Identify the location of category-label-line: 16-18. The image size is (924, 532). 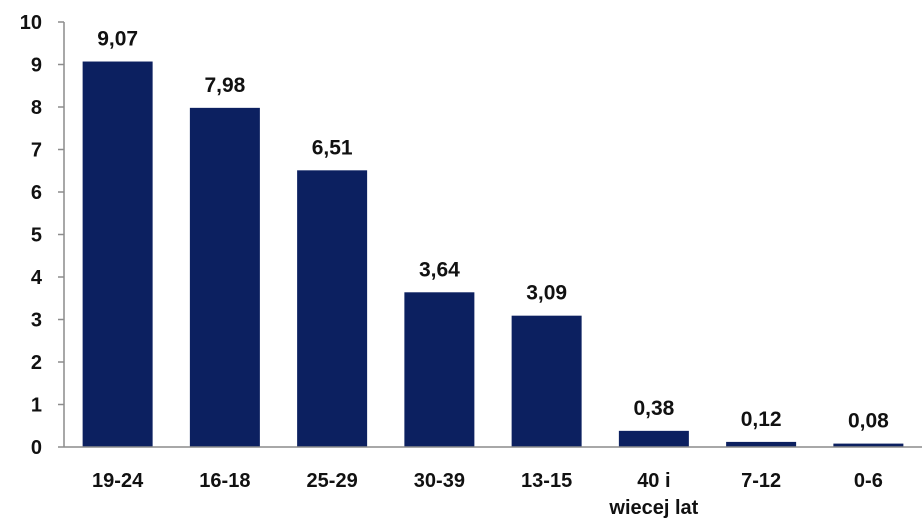
(224, 481).